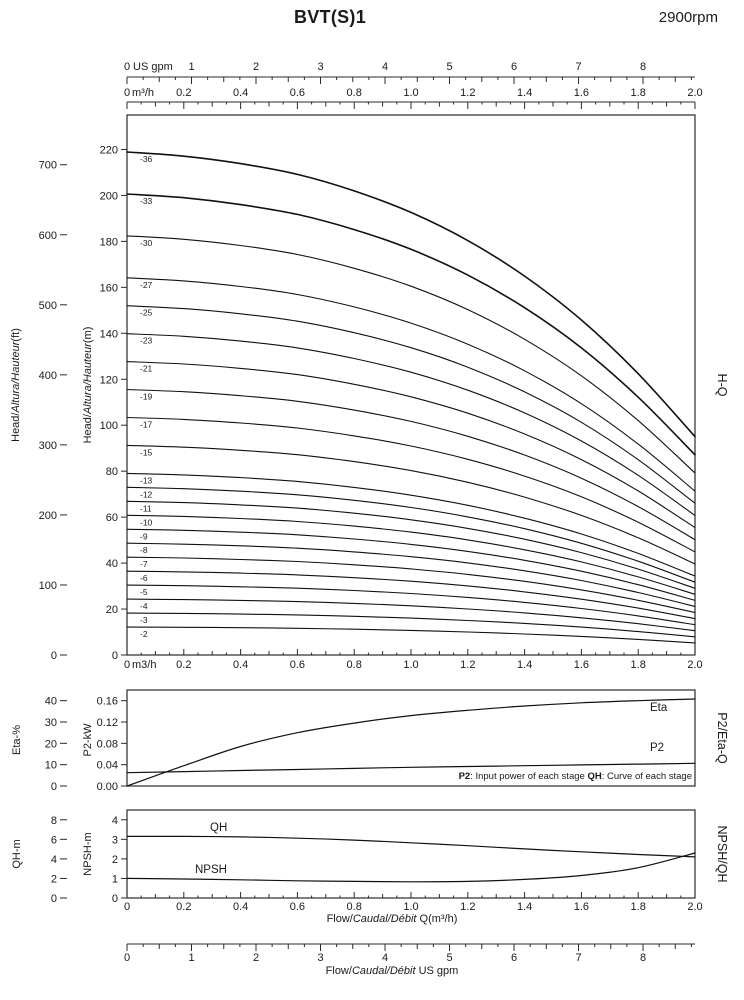 The height and width of the screenshot is (1000, 744). What do you see at coordinates (146, 159) in the screenshot?
I see `stage-curve-label-36: -36` at bounding box center [146, 159].